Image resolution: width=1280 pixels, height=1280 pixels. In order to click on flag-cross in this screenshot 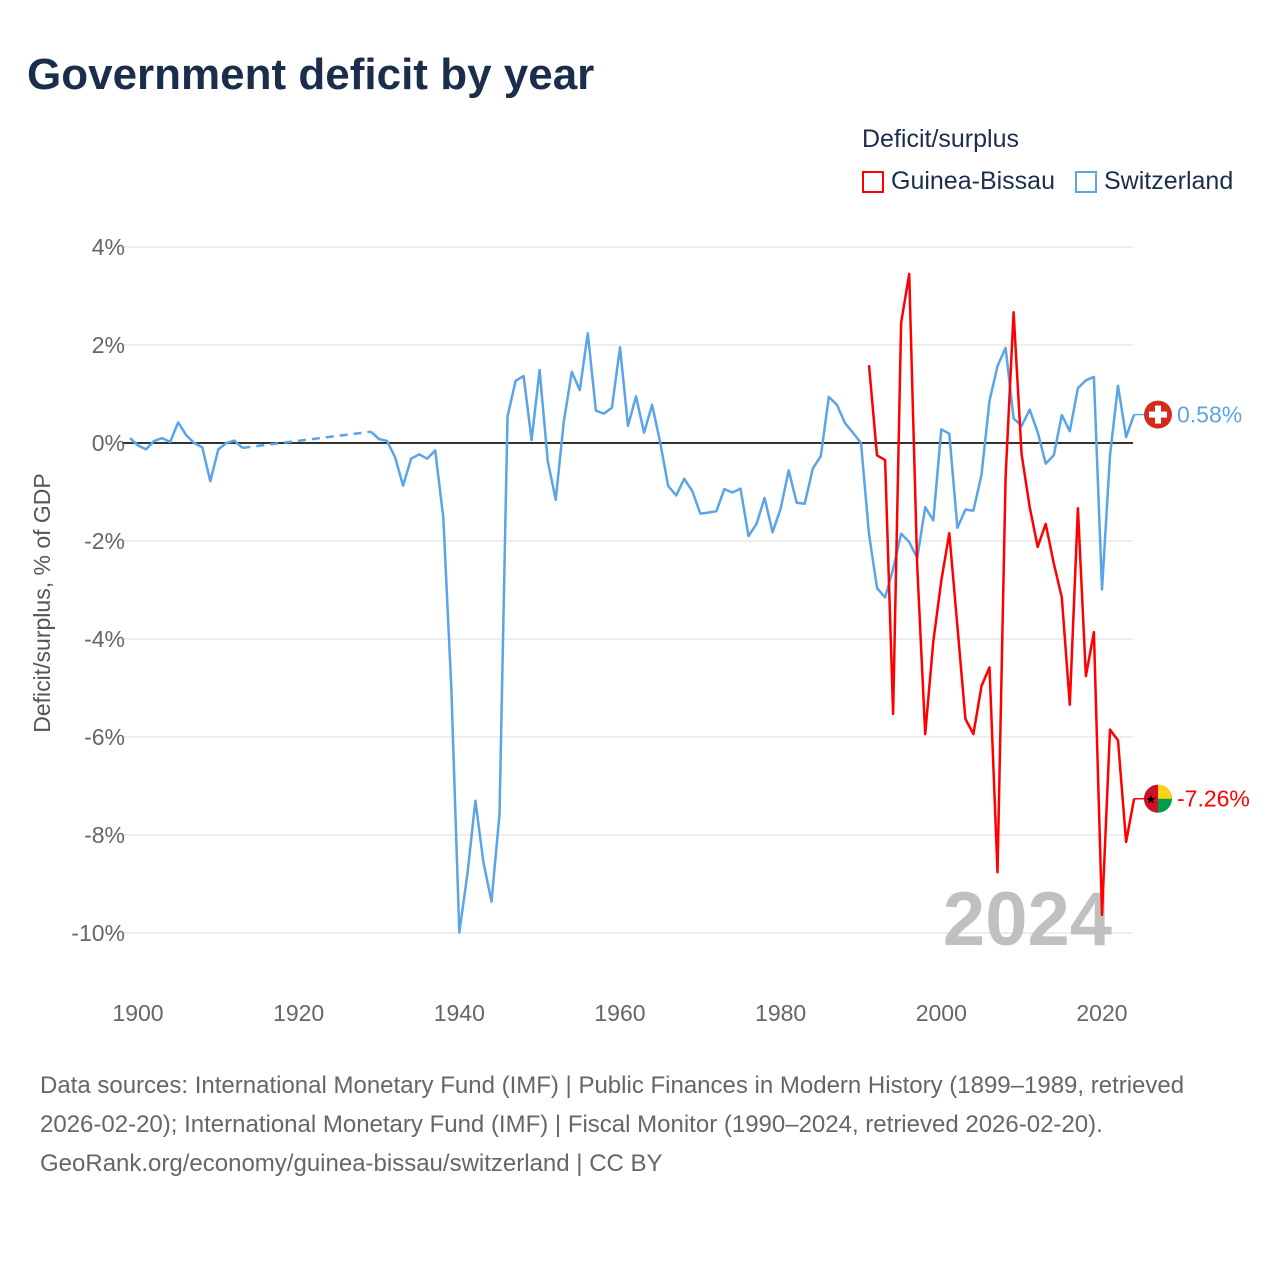, I will do `click(1158, 414)`.